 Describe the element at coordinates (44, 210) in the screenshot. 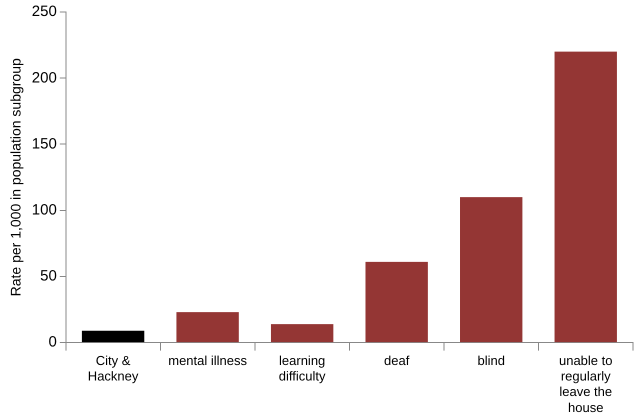

I see `y-tick-label: 100` at that location.